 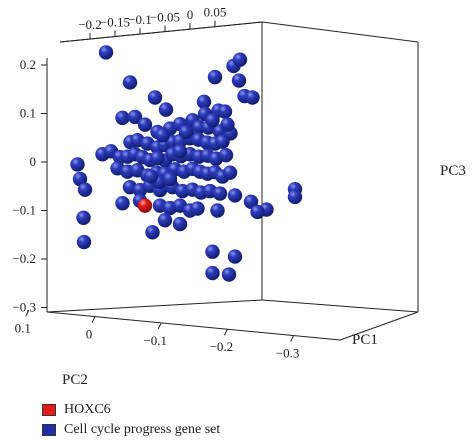 What do you see at coordinates (49, 430) in the screenshot?
I see `legend-swatch-cell-cycle` at bounding box center [49, 430].